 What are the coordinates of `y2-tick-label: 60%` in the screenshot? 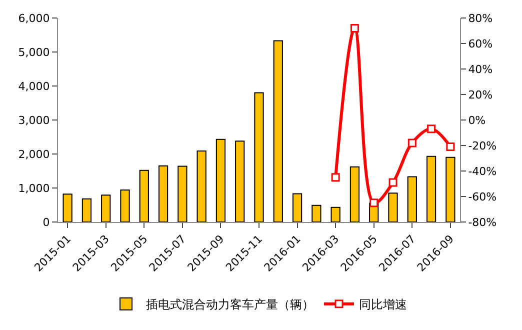 It's located at (480, 43).